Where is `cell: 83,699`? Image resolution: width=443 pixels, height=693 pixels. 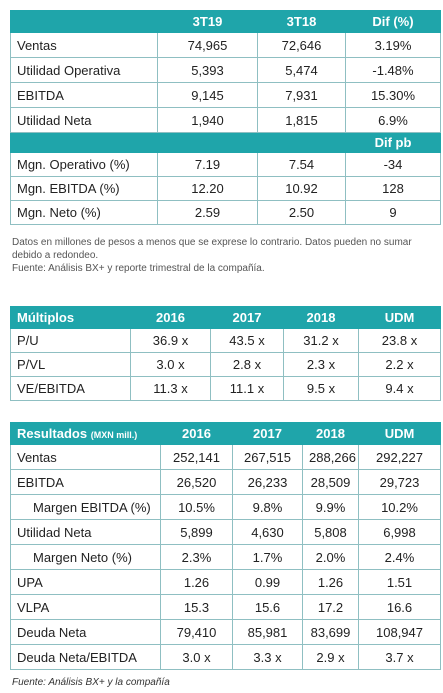
cell: 83,699 is located at coordinates (330, 632).